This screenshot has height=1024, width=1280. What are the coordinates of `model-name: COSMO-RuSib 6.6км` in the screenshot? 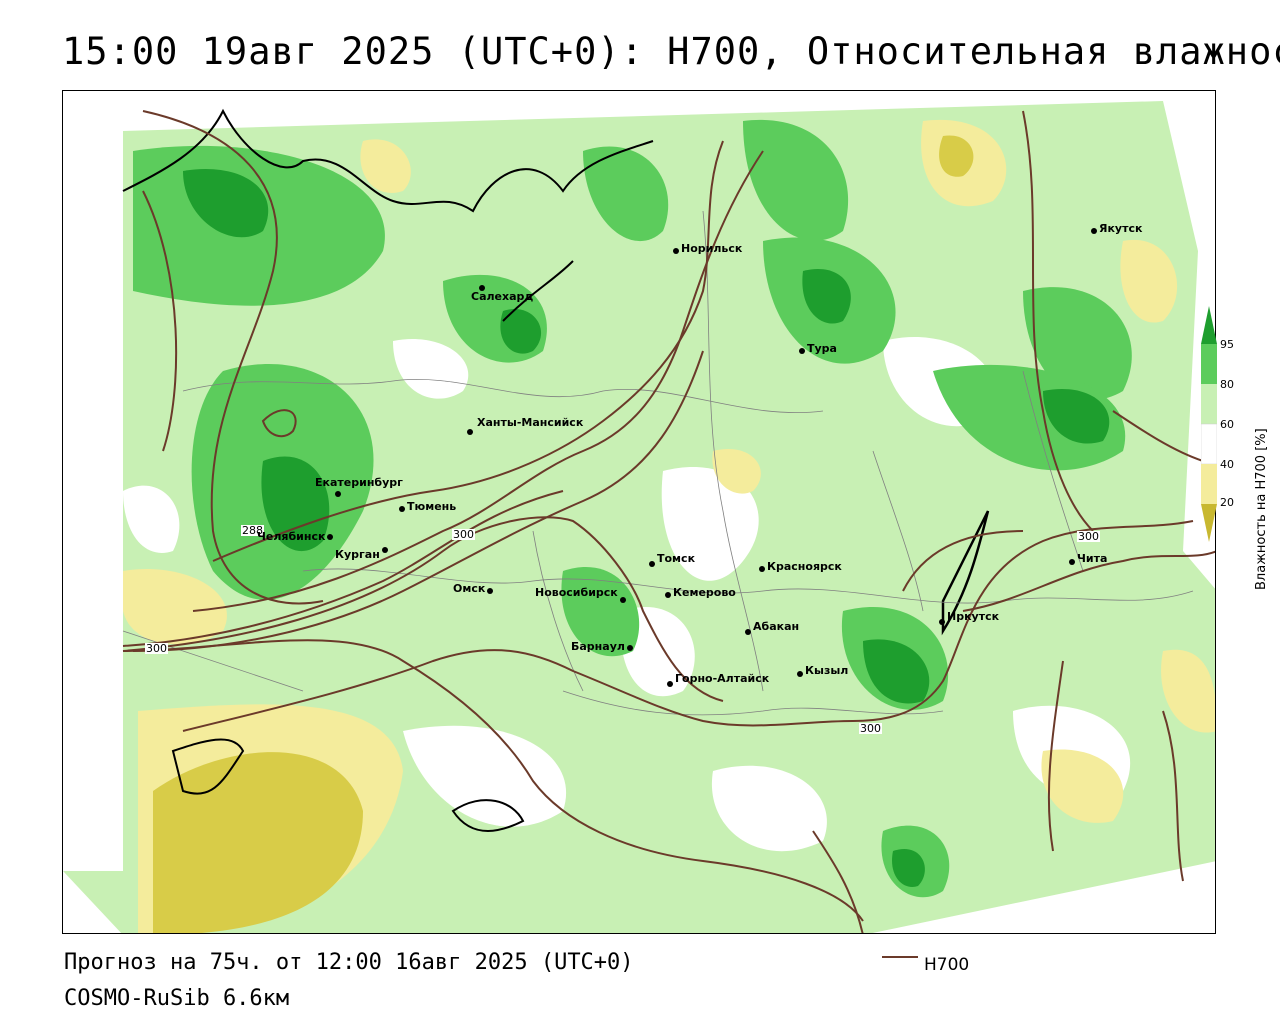 It's located at (177, 998).